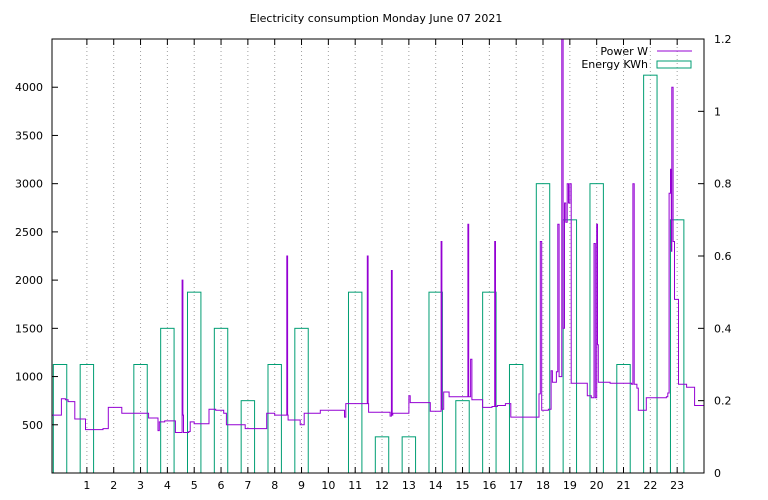 This screenshot has width=768, height=500. What do you see at coordinates (624, 485) in the screenshot?
I see `x-tick-label: 21` at bounding box center [624, 485].